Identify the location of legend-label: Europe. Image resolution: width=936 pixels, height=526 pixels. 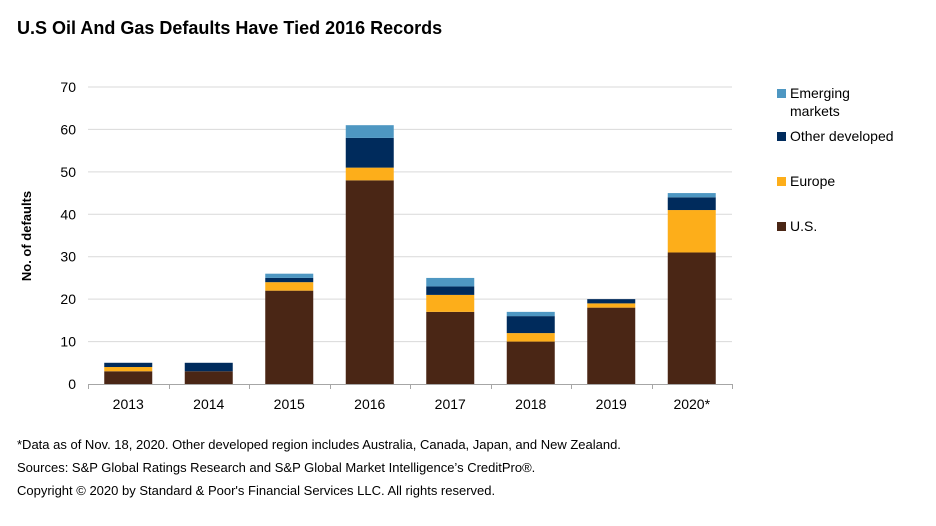
(813, 181).